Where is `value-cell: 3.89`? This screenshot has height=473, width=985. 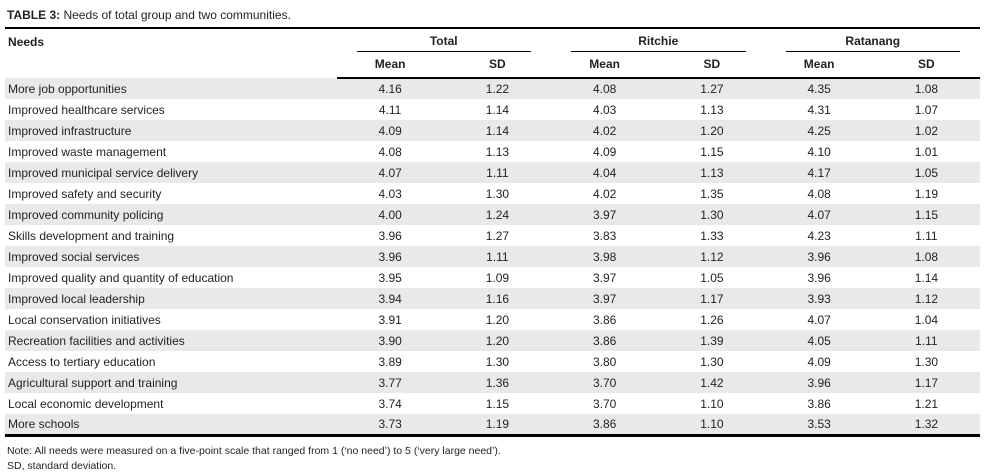 value-cell: 3.89 is located at coordinates (390, 361).